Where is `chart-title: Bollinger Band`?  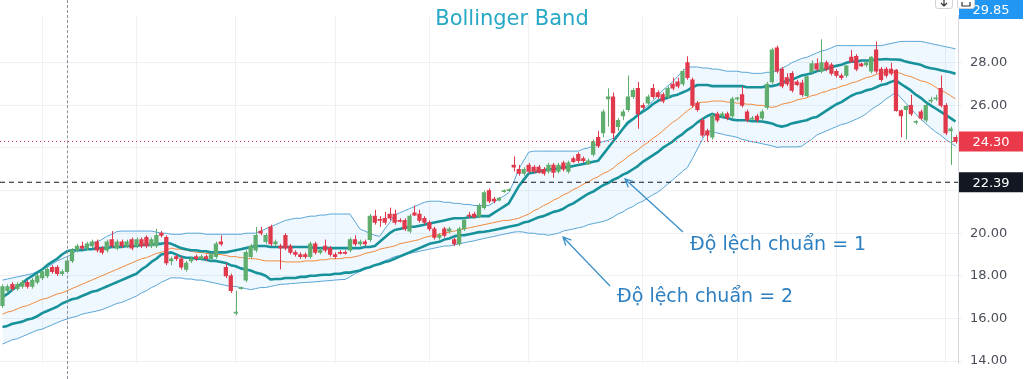
chart-title: Bollinger Band is located at coordinates (512, 18).